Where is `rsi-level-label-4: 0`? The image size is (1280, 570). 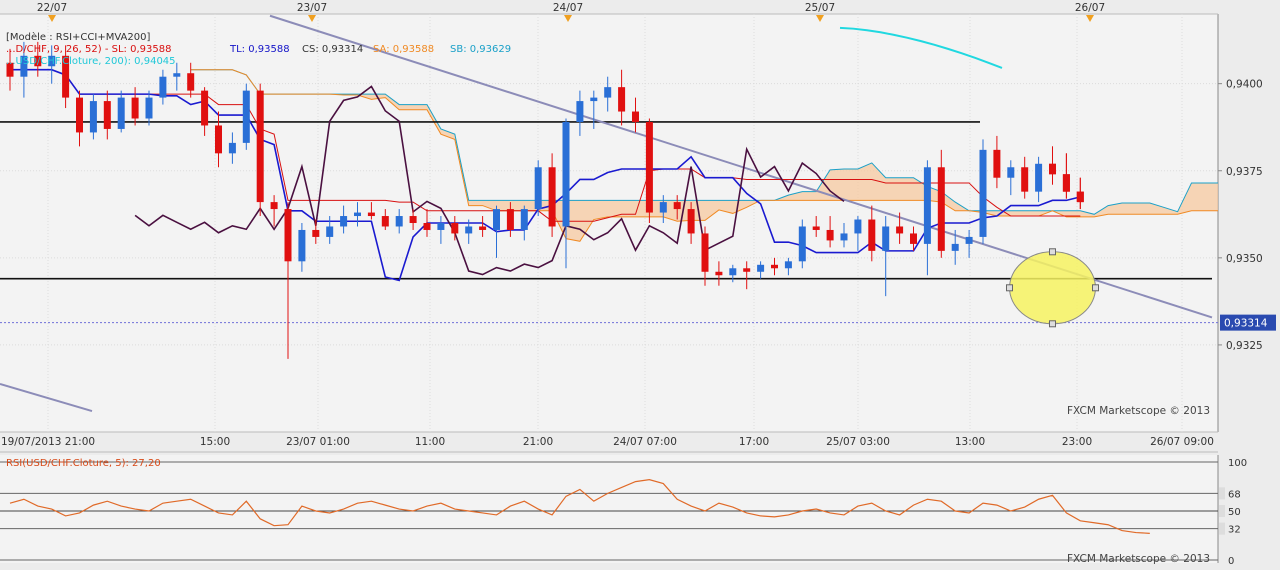
rsi-level-label-4: 0 is located at coordinates (1231, 561).